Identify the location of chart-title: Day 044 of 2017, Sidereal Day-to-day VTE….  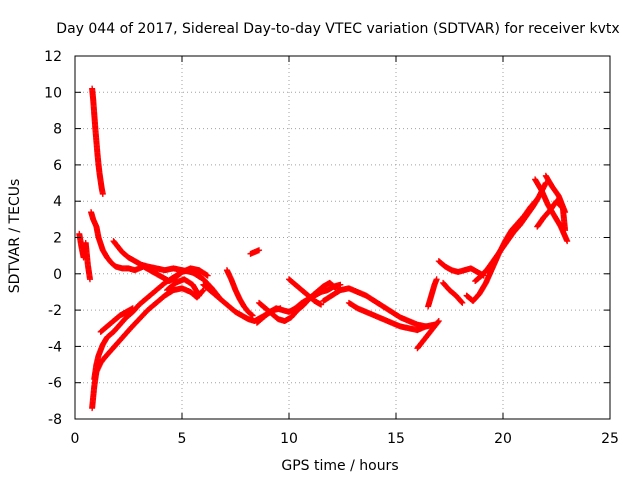
(337, 29).